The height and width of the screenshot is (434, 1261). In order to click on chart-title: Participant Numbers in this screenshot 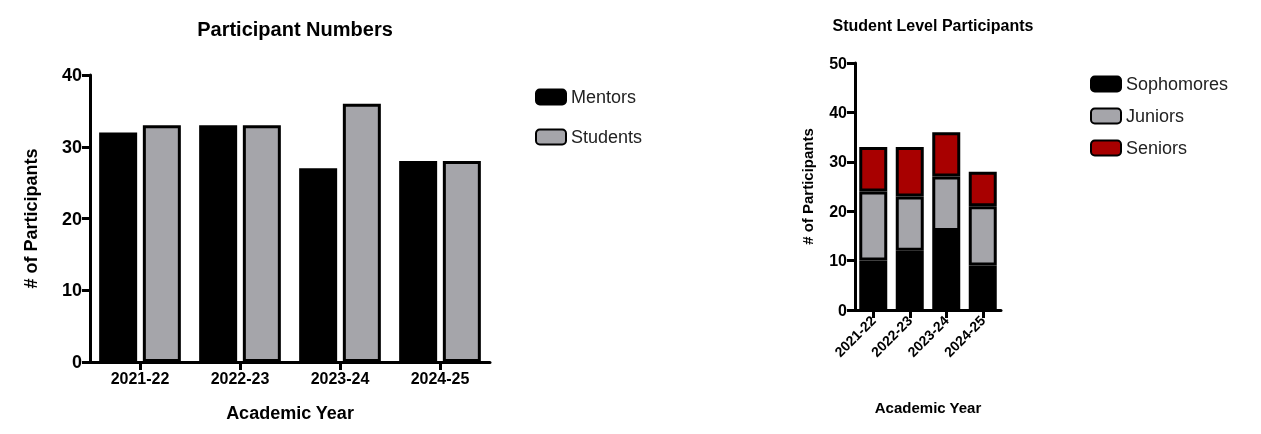, I will do `click(295, 29)`.